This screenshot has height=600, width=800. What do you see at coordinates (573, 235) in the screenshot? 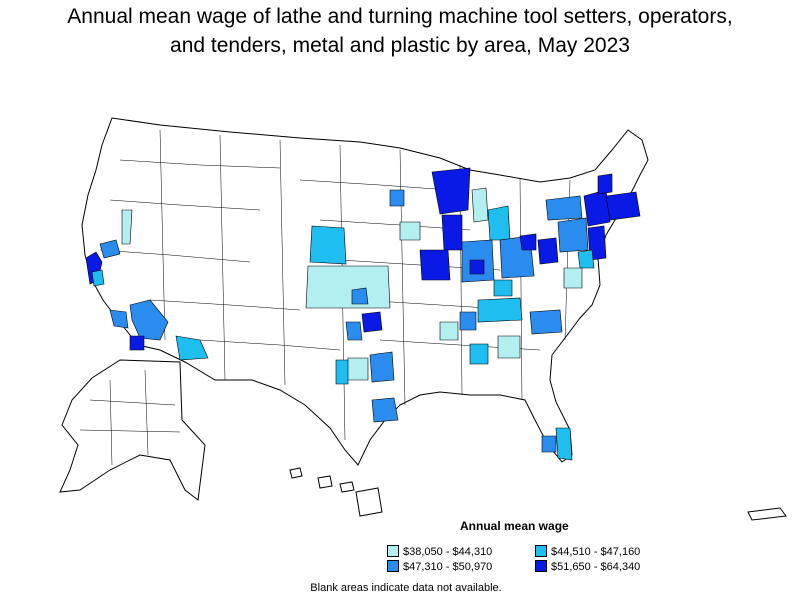
I see `area-pennsylvania-central` at bounding box center [573, 235].